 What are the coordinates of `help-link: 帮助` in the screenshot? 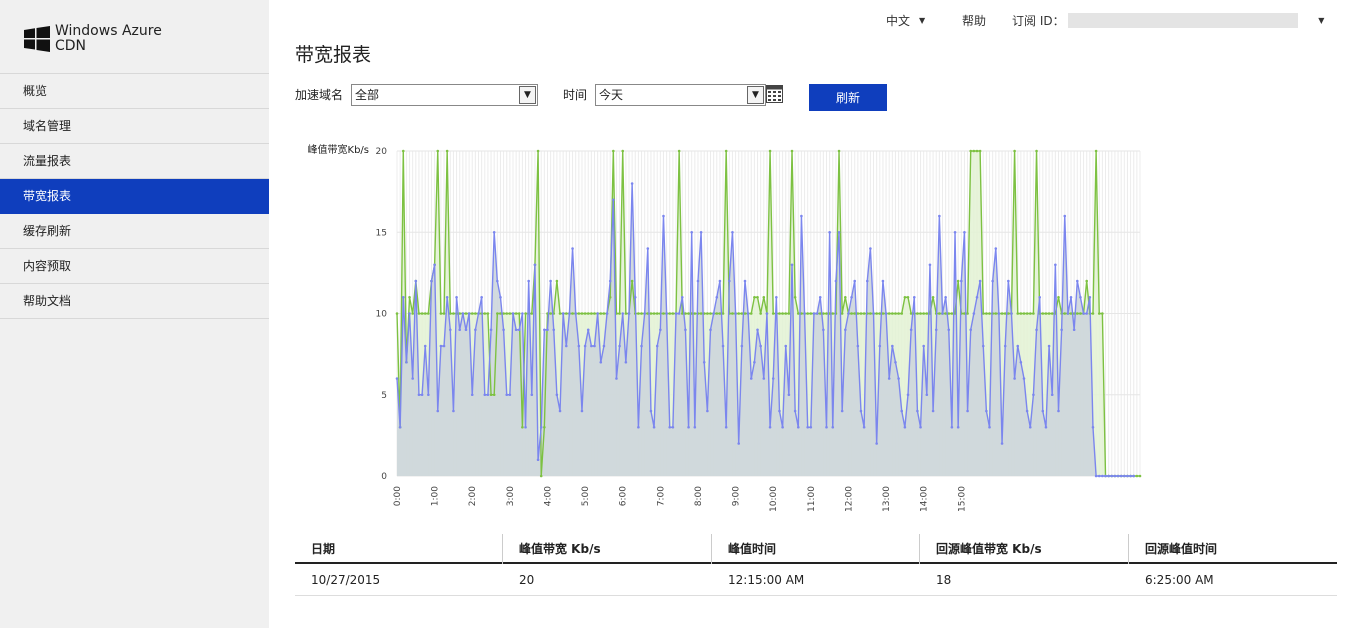 It's located at (974, 21).